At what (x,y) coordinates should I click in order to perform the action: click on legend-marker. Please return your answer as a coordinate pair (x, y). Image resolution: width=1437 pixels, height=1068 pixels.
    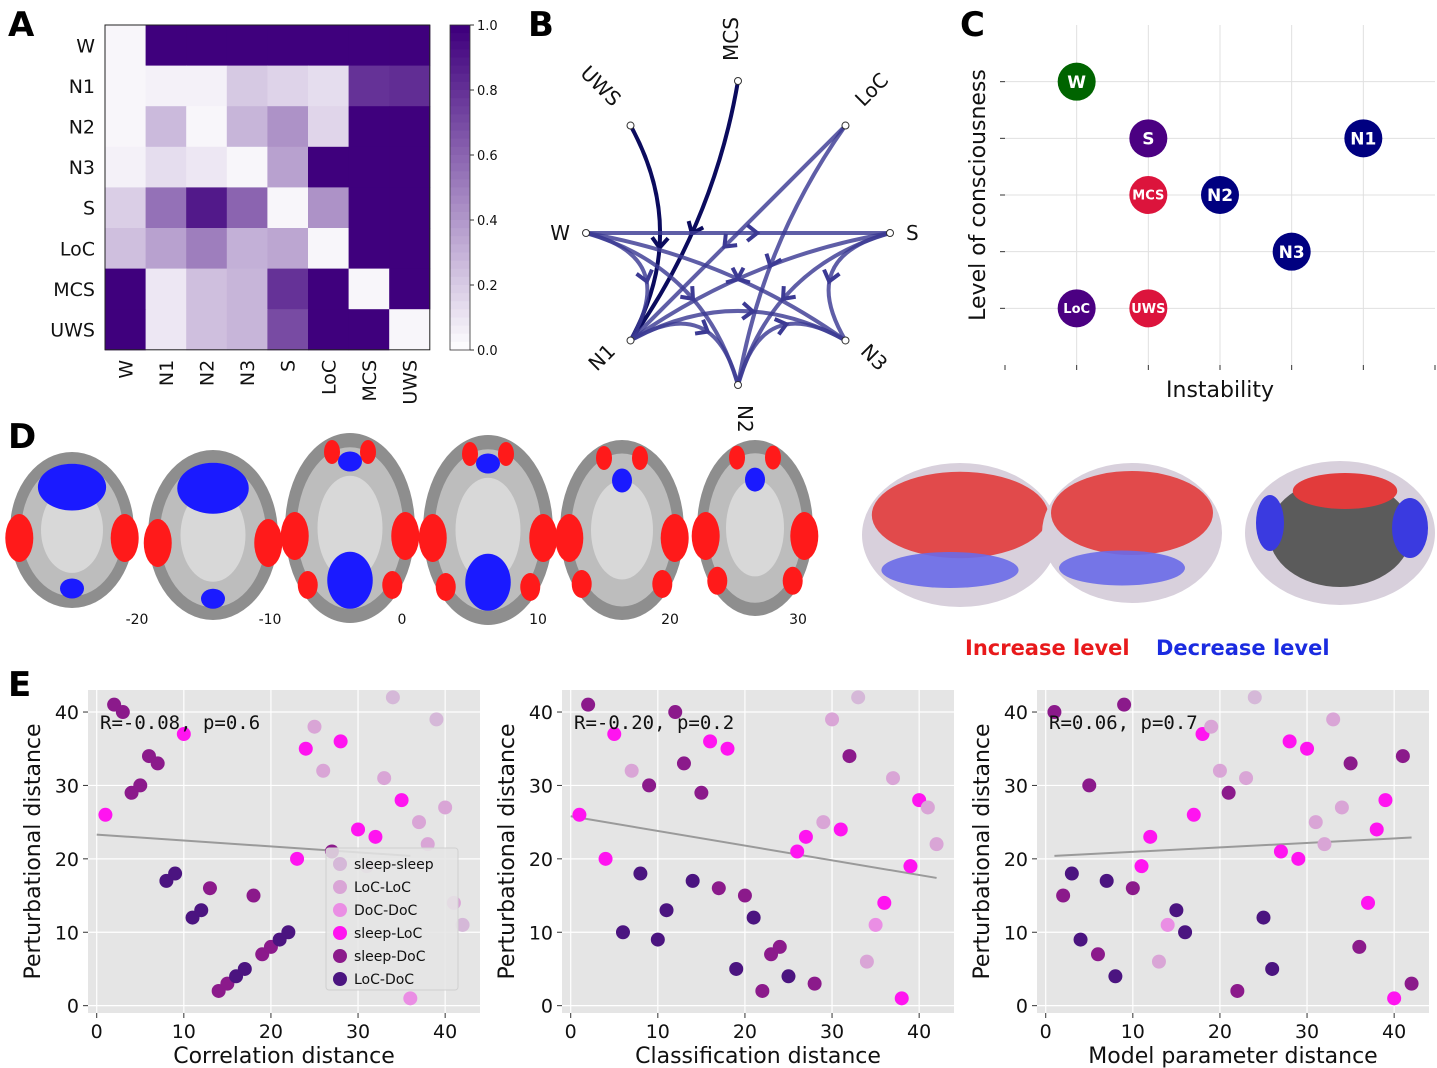
    Looking at the image, I should click on (340, 979).